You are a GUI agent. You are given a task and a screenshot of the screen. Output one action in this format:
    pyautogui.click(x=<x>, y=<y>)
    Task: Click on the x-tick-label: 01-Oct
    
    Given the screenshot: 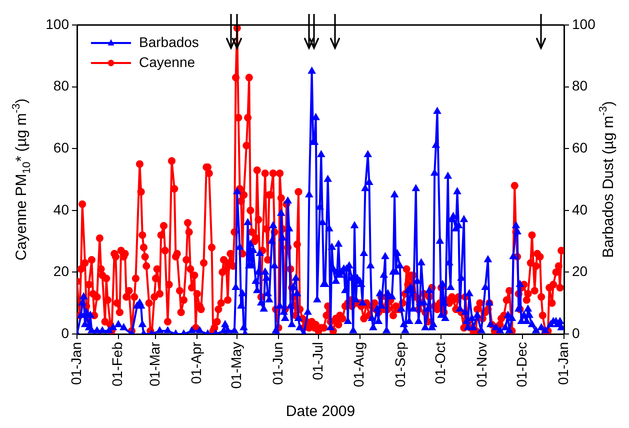 What is the action you would take?
    pyautogui.click(x=440, y=363)
    